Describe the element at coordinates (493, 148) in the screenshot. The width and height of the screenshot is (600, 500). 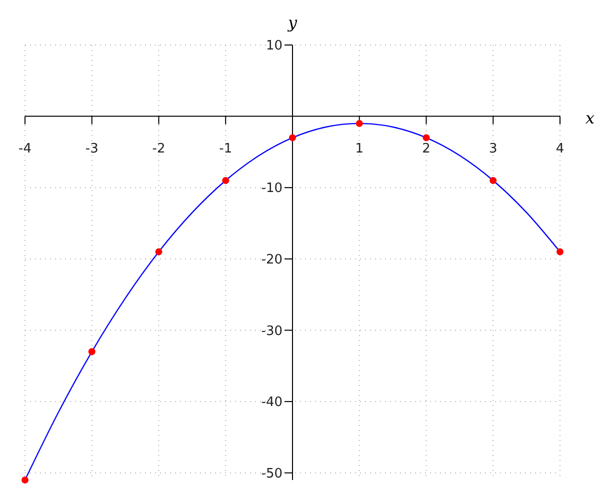
I see `x-tick-label: 3` at that location.